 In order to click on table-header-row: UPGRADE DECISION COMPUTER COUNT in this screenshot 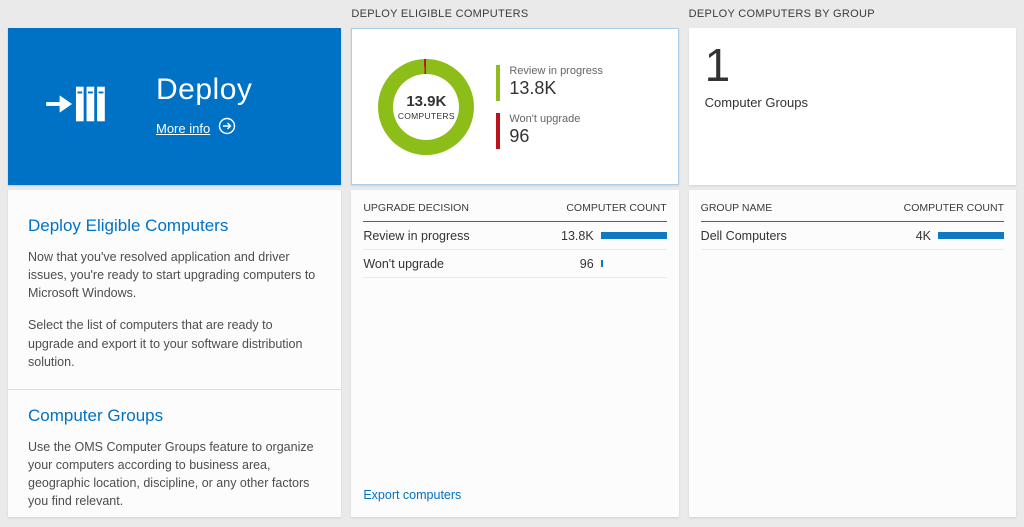, I will do `click(515, 206)`.